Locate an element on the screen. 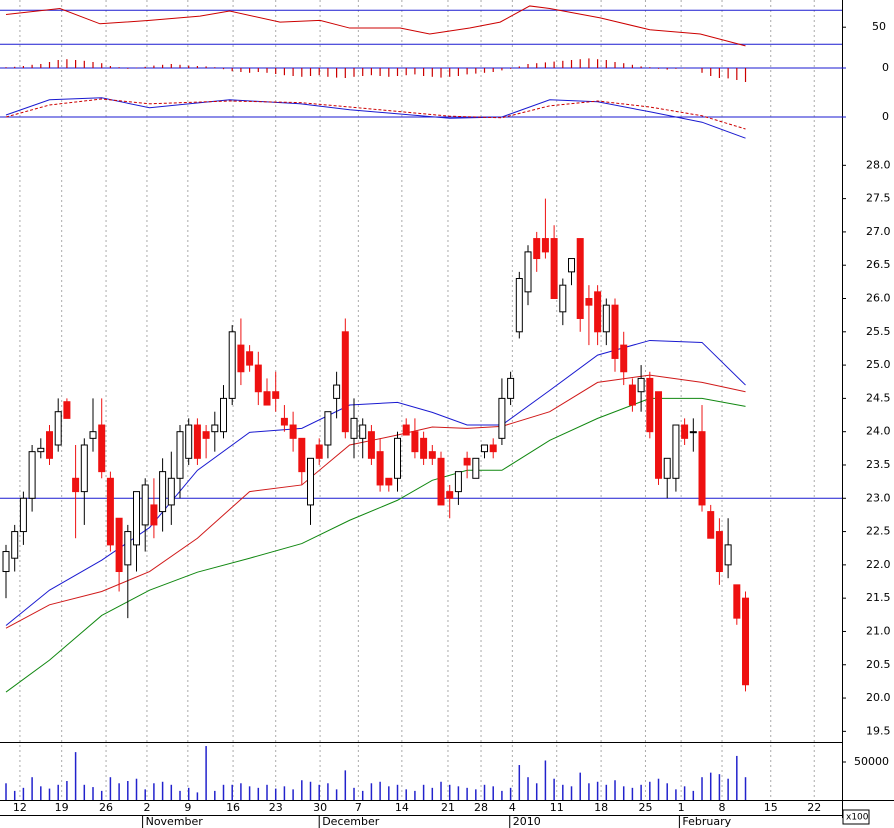  x-tick-label: 16 is located at coordinates (233, 807).